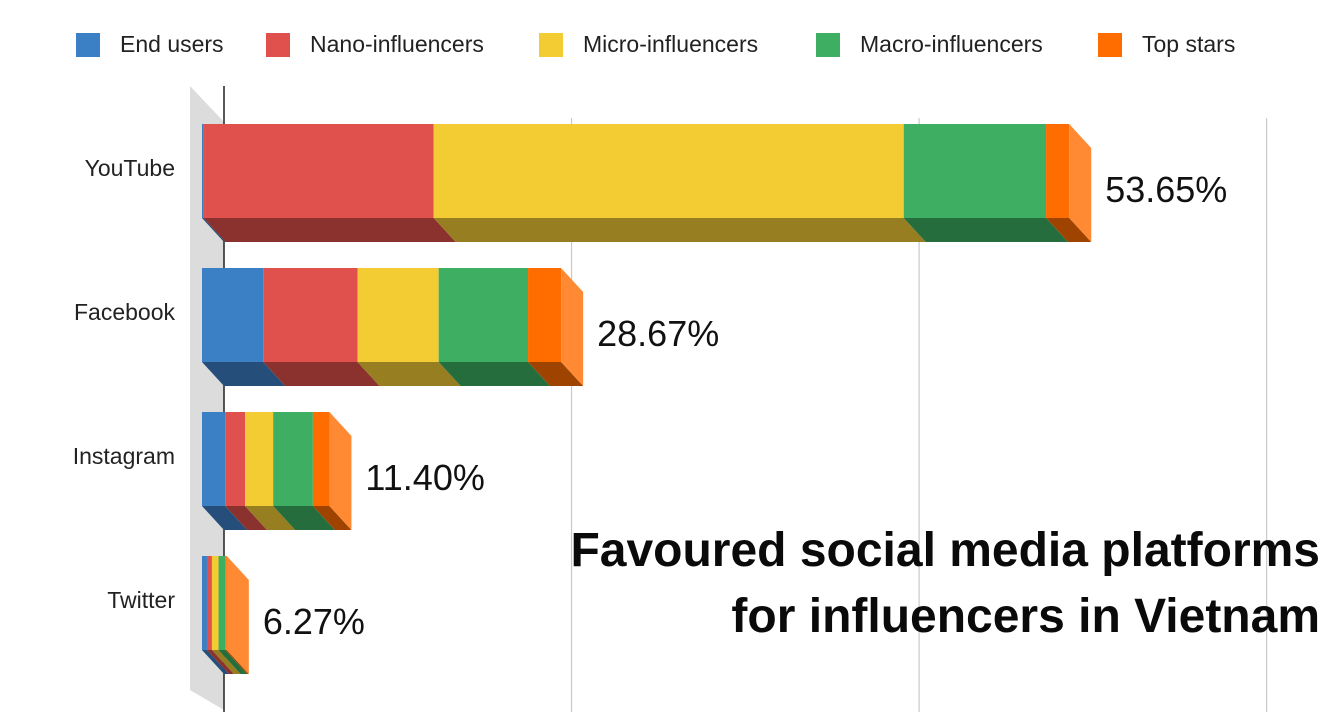  What do you see at coordinates (424, 477) in the screenshot?
I see `total-value-label: 11.40%` at bounding box center [424, 477].